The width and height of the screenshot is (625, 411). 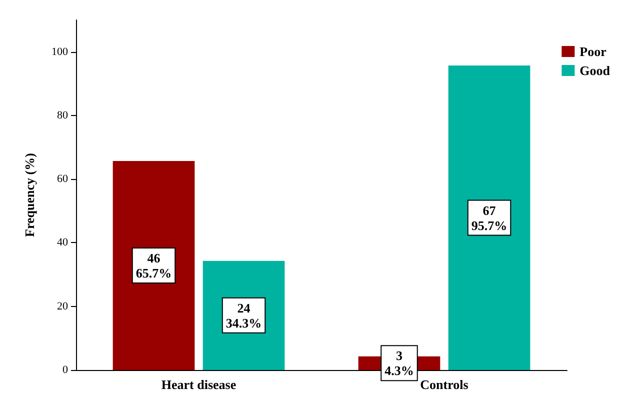 I want to click on x-tick-label: Heart disease, so click(x=198, y=384).